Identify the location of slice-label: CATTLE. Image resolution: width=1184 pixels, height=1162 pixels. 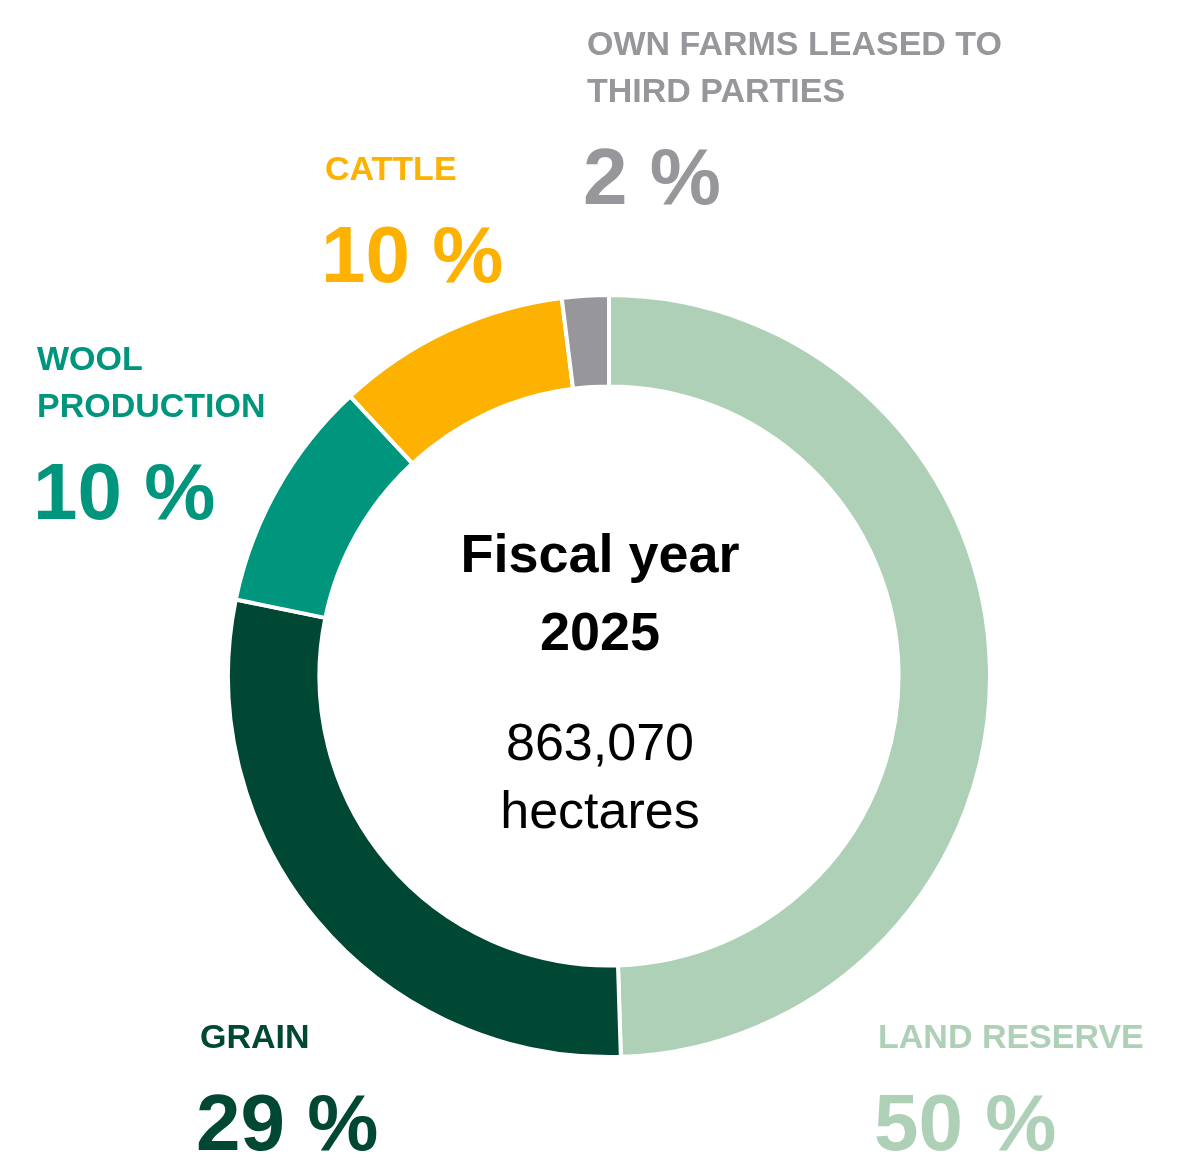
(391, 168).